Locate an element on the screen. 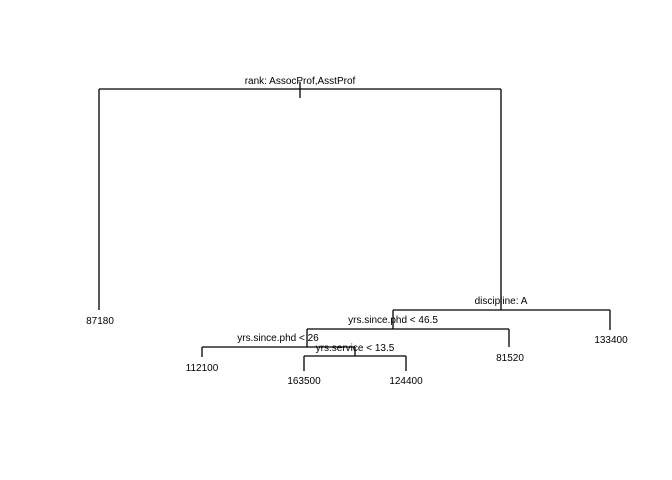  split-label-yrs-since-phd-46: yrs.since.phd < 46.5 is located at coordinates (393, 320).